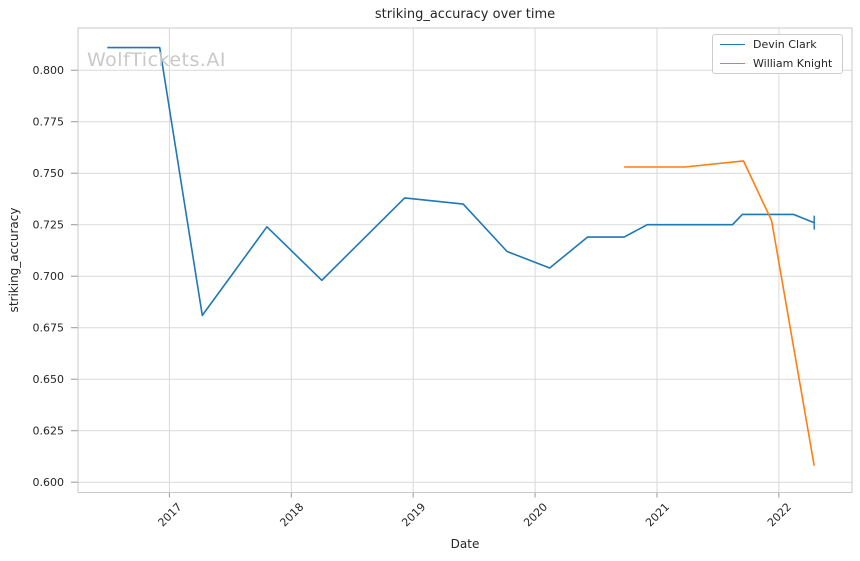  What do you see at coordinates (719, 313) in the screenshot?
I see `series-line` at bounding box center [719, 313].